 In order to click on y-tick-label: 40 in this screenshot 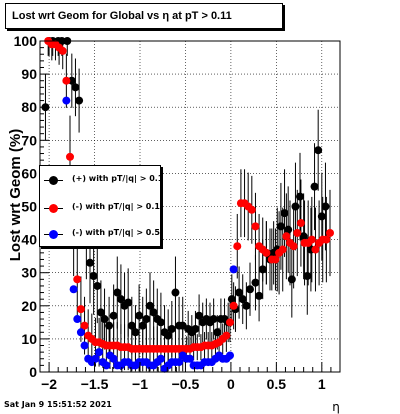, I will do `click(29, 240)`.